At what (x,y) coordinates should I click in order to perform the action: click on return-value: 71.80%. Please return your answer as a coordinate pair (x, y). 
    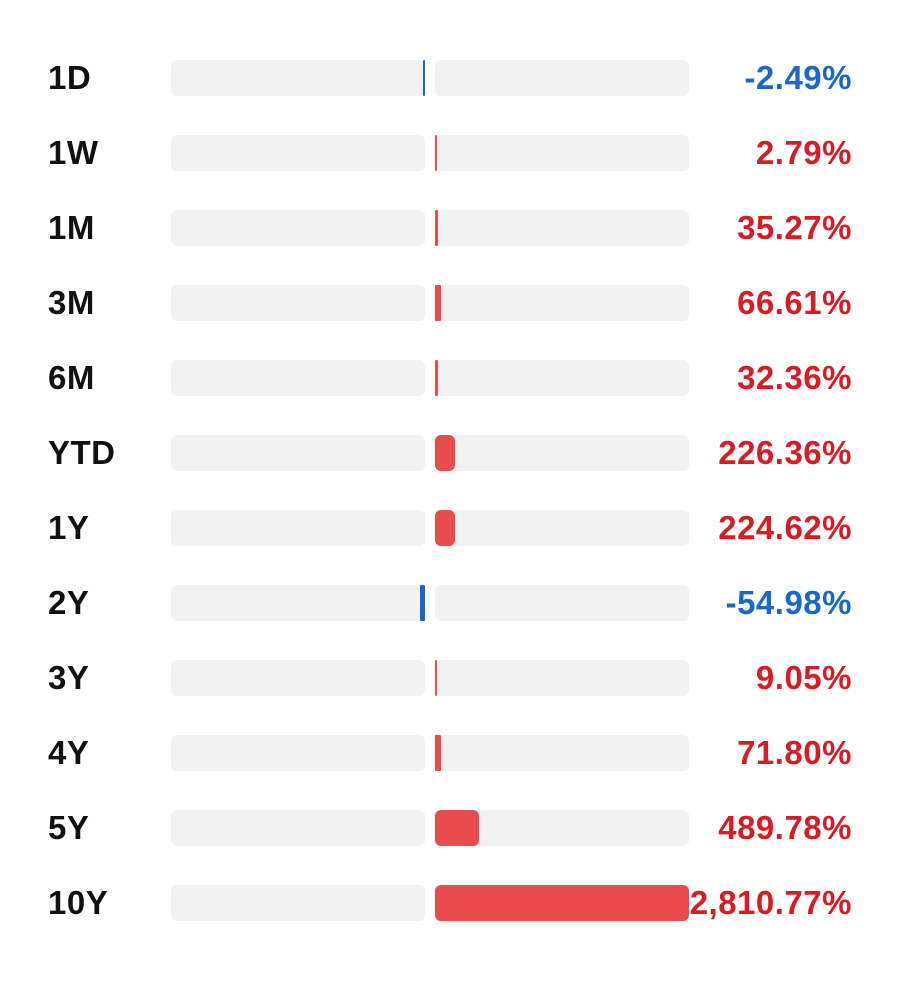
    Looking at the image, I should click on (794, 752).